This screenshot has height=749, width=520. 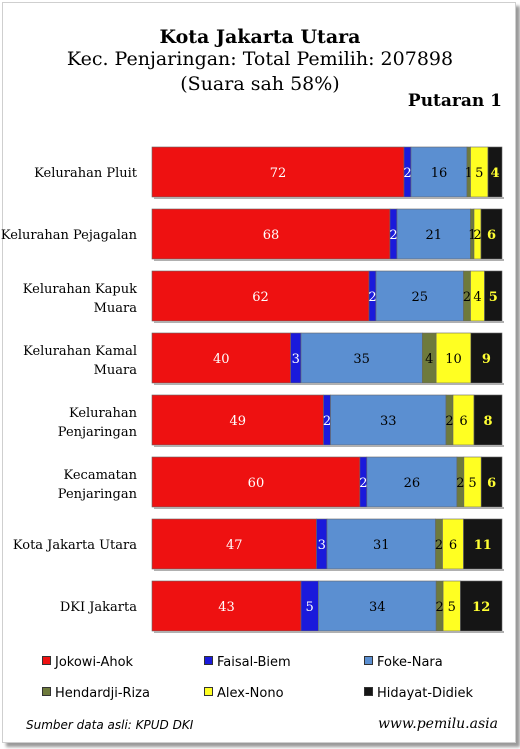 I want to click on data-label: 8, so click(x=487, y=421).